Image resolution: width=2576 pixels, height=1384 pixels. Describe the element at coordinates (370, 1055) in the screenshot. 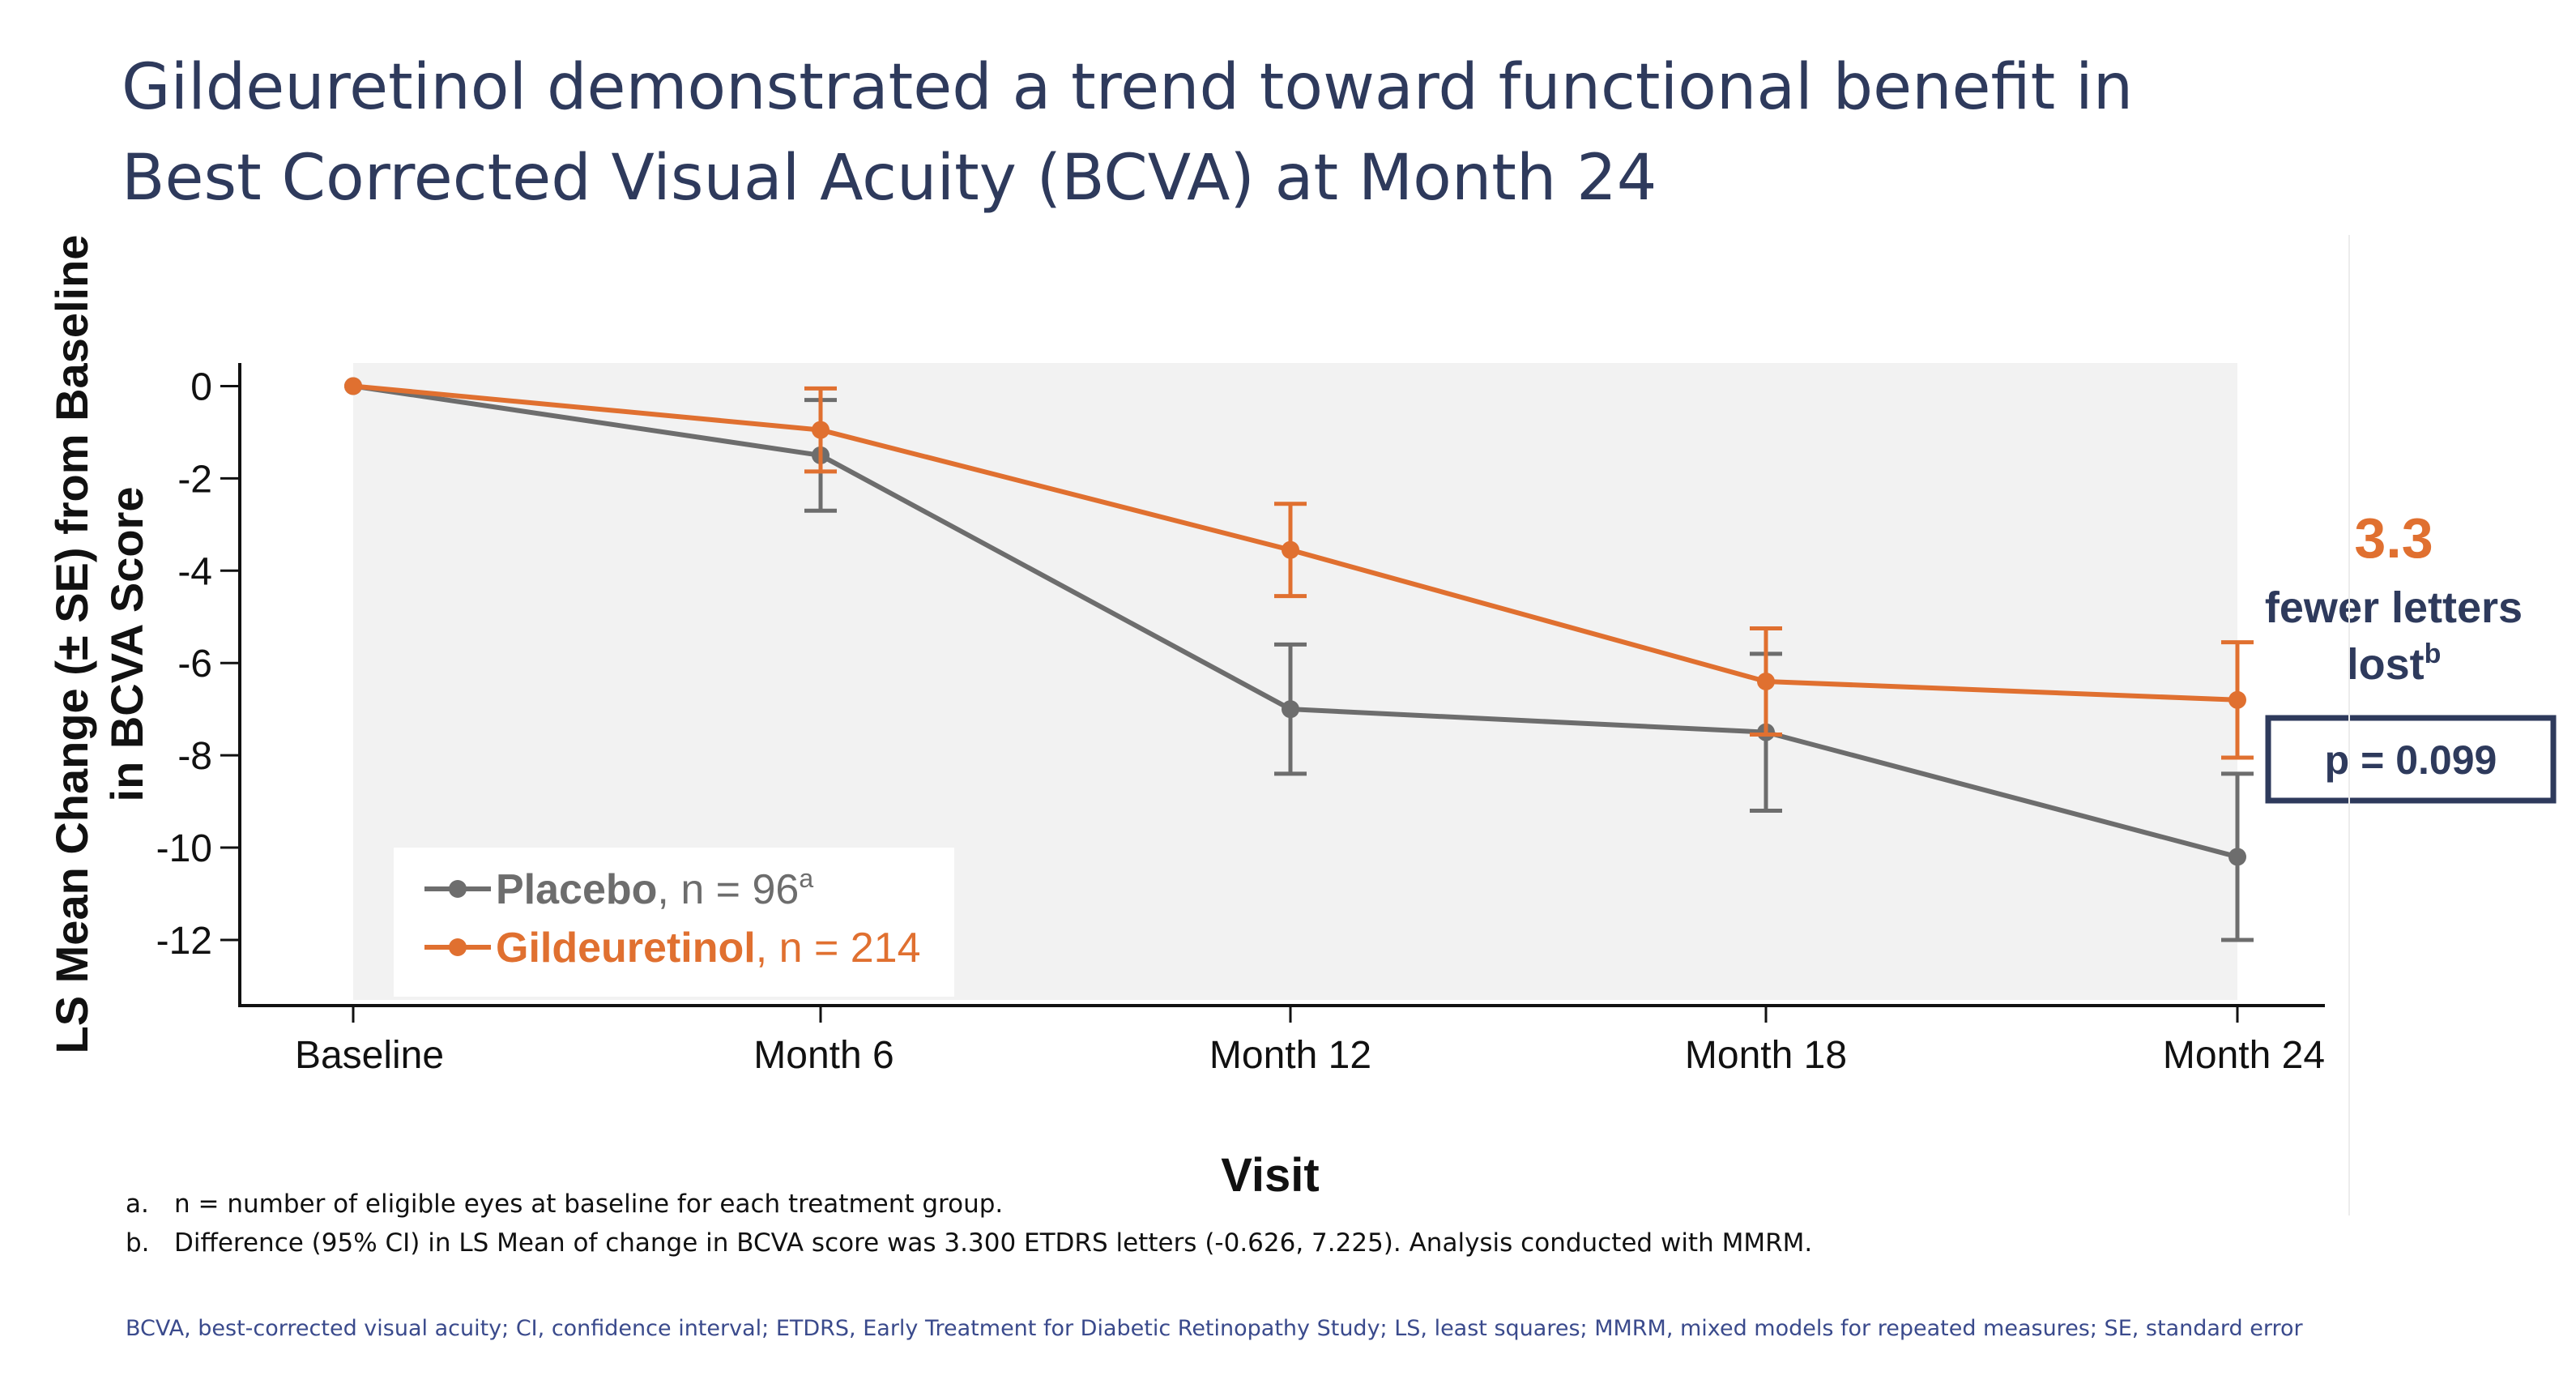

I see `x-tick-label: Baseline` at that location.